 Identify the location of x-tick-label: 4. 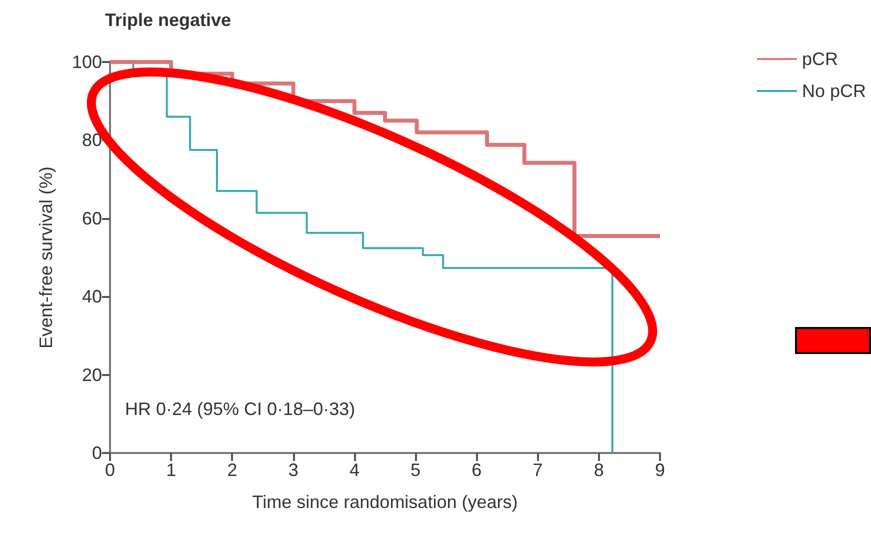
(354, 470).